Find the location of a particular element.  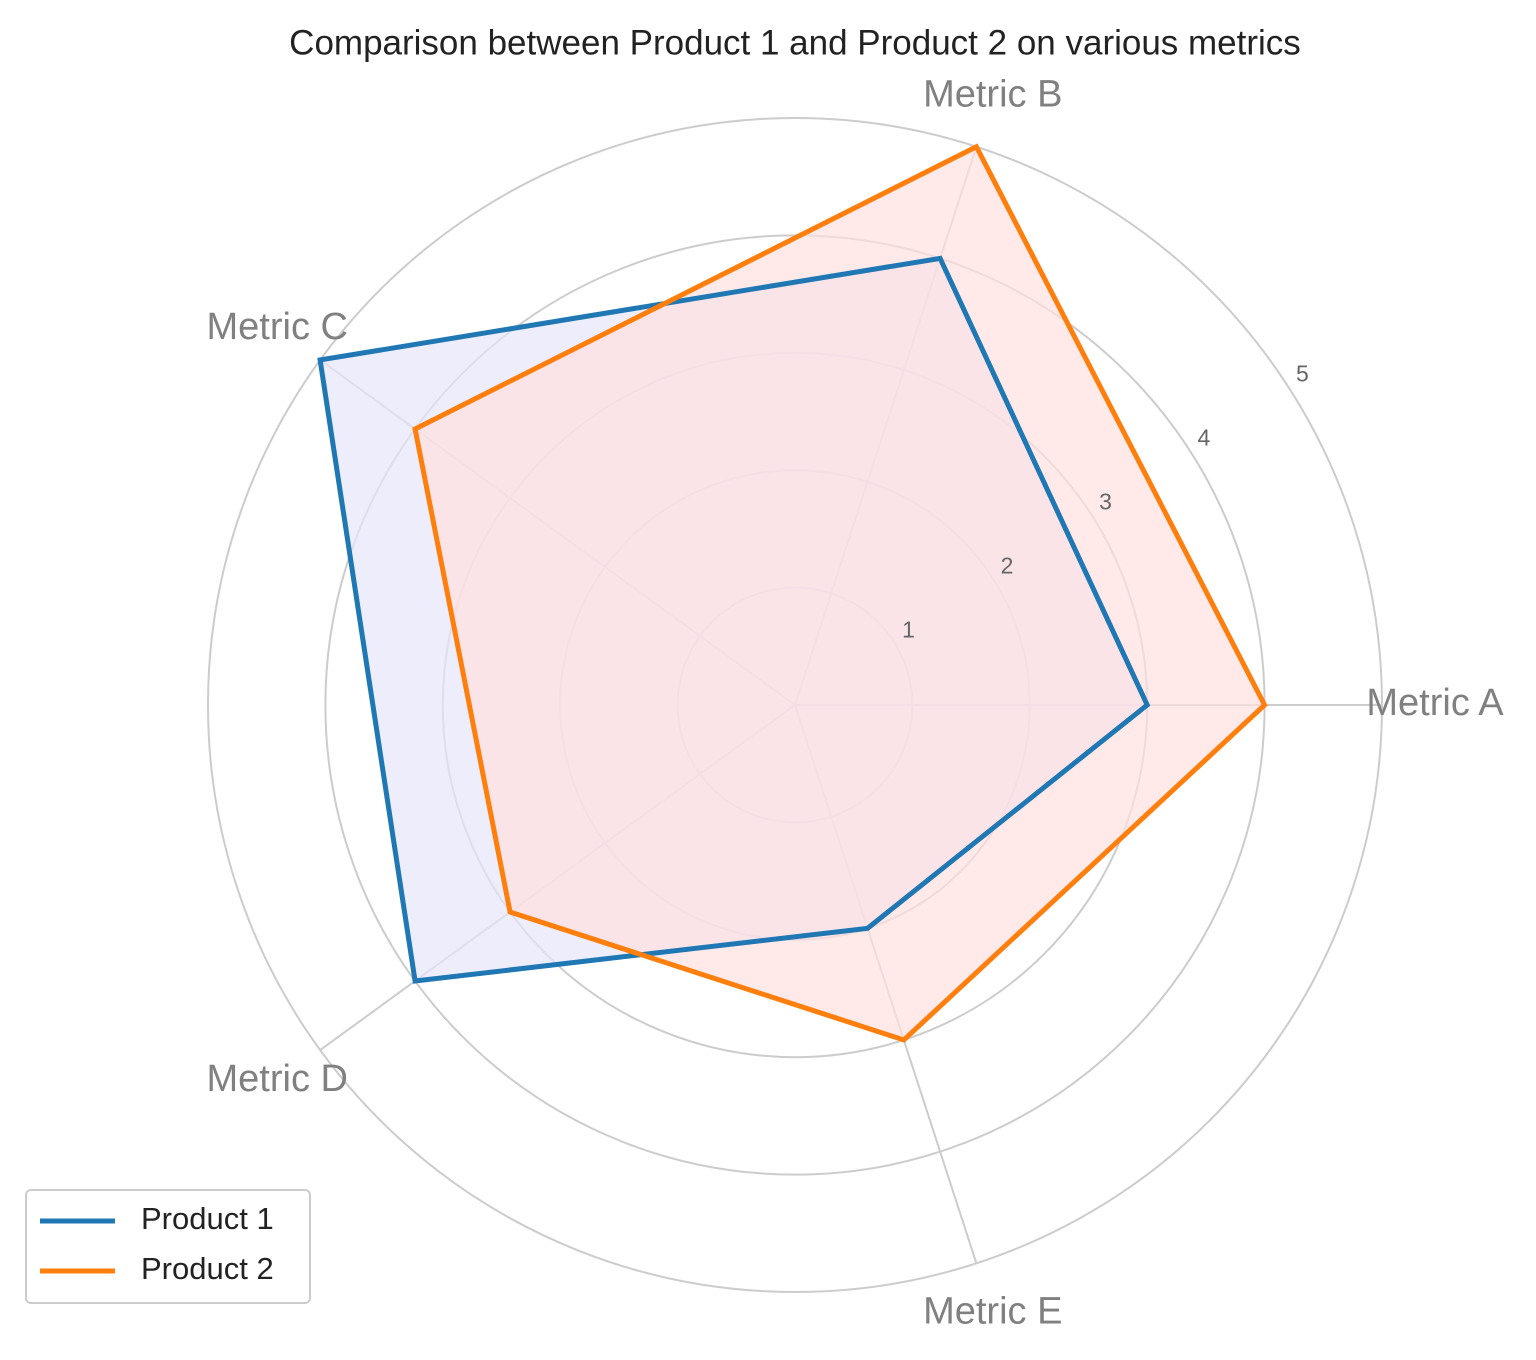

legend: Product 1 Product 2 is located at coordinates (168, 1246).